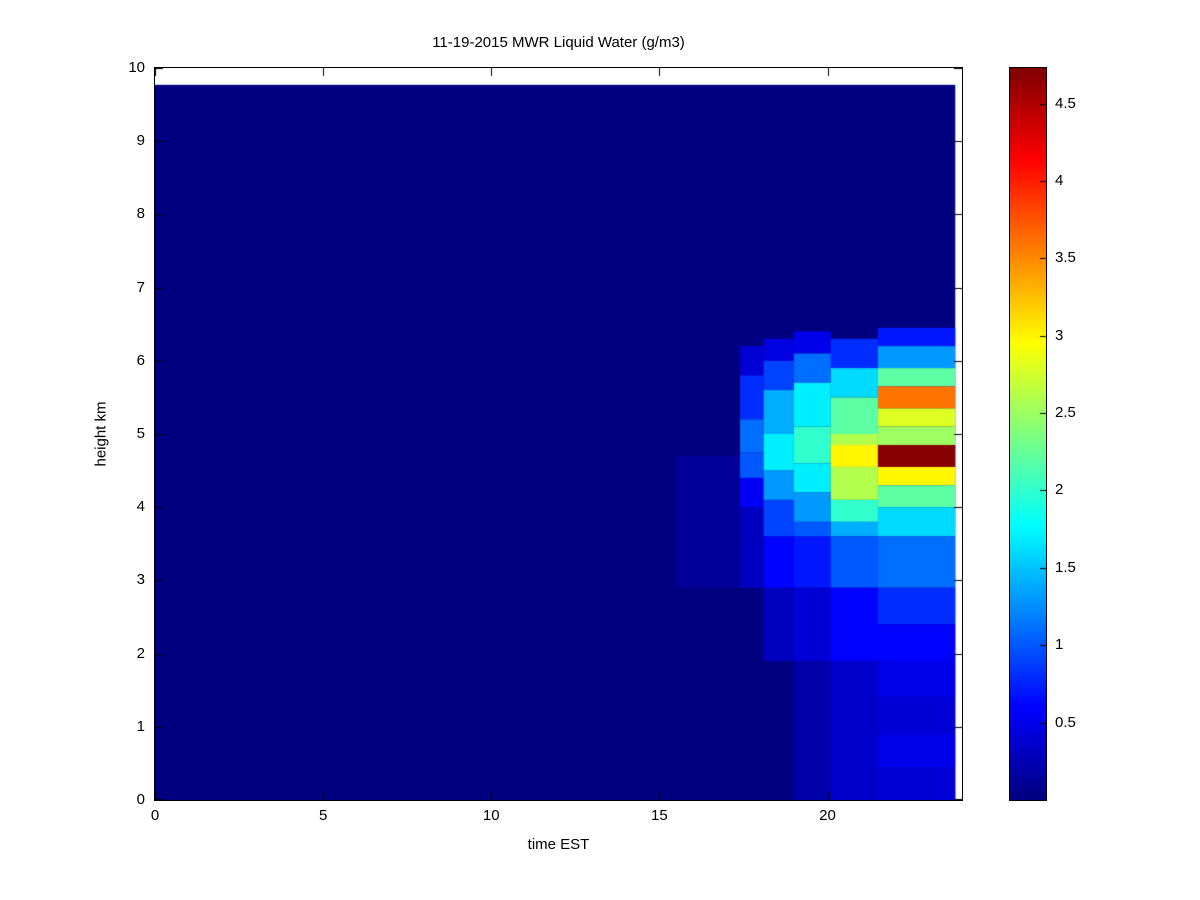  What do you see at coordinates (140, 580) in the screenshot?
I see `y-tick-label: 3` at bounding box center [140, 580].